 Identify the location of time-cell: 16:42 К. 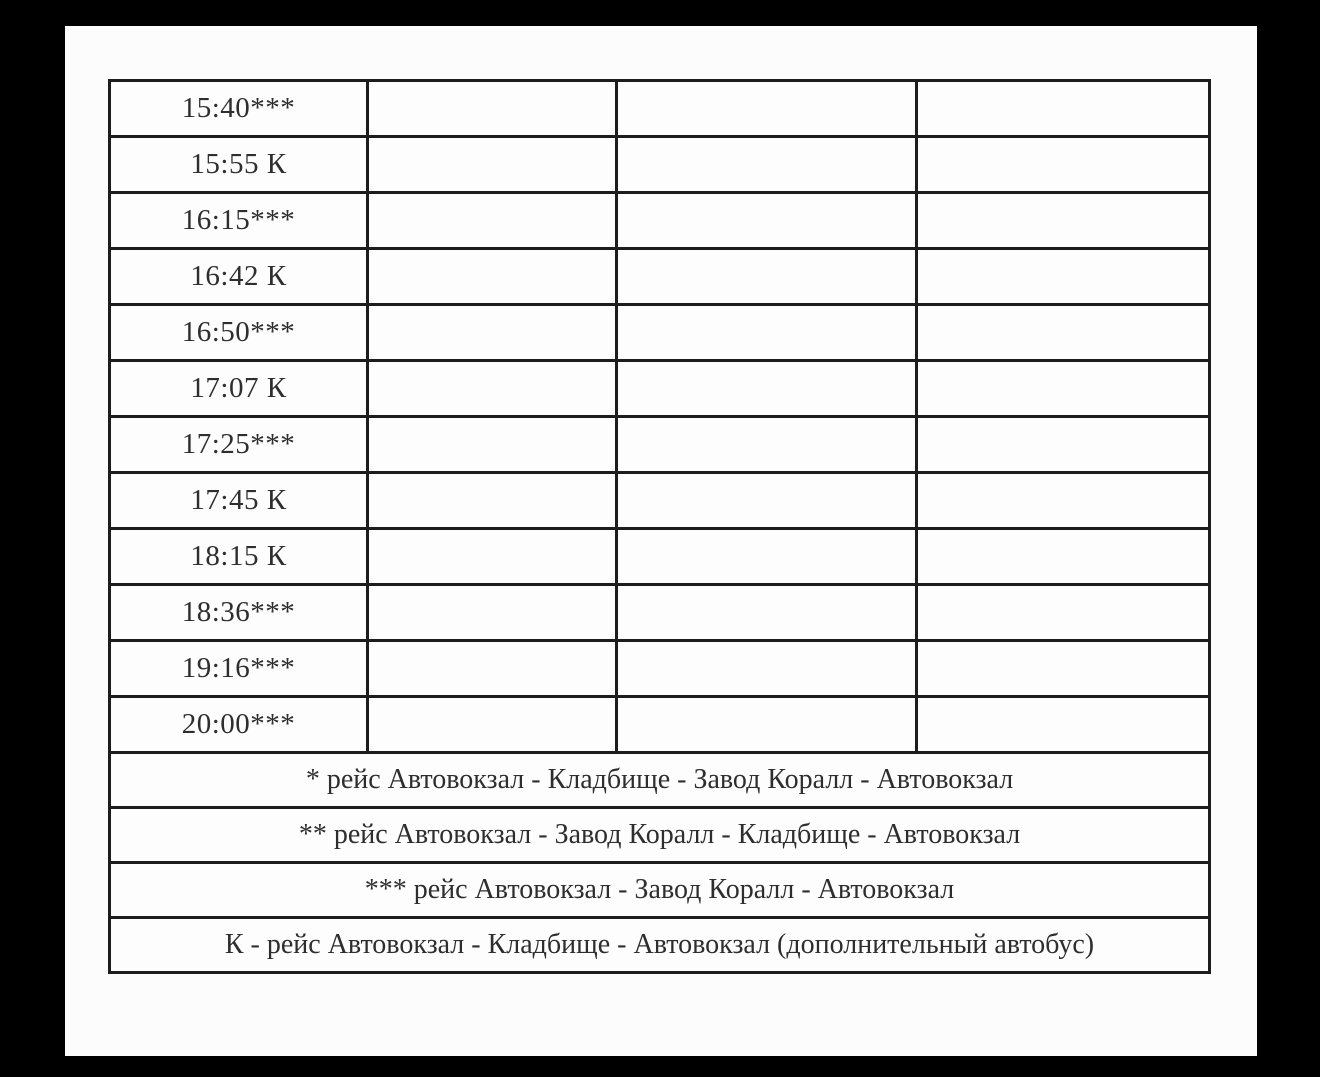
(238, 276).